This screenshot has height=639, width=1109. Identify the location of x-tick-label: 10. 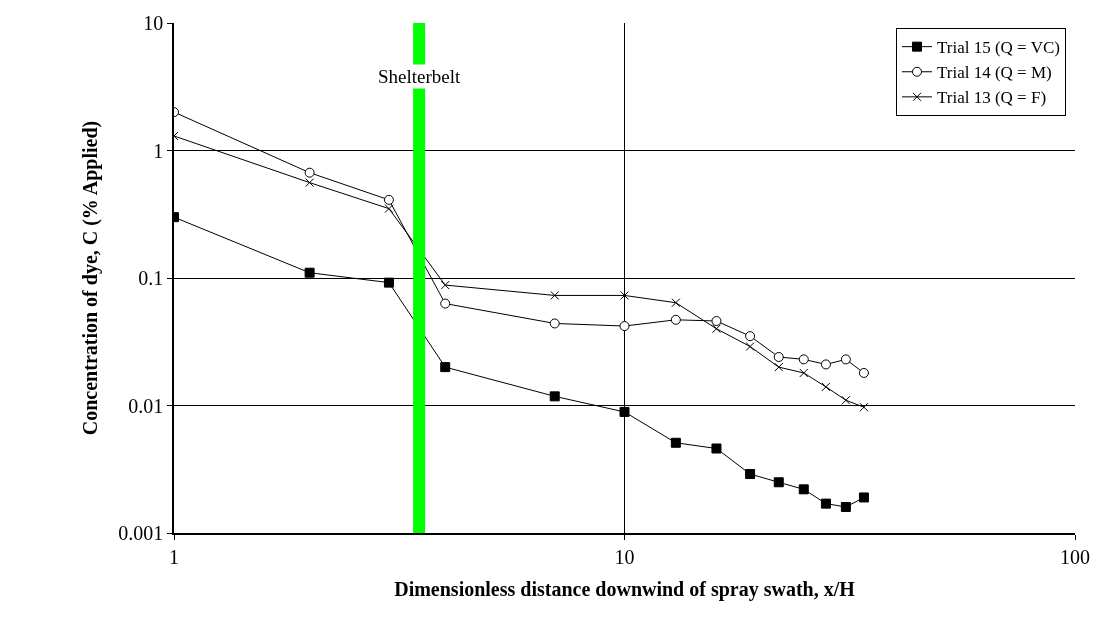
(624, 556).